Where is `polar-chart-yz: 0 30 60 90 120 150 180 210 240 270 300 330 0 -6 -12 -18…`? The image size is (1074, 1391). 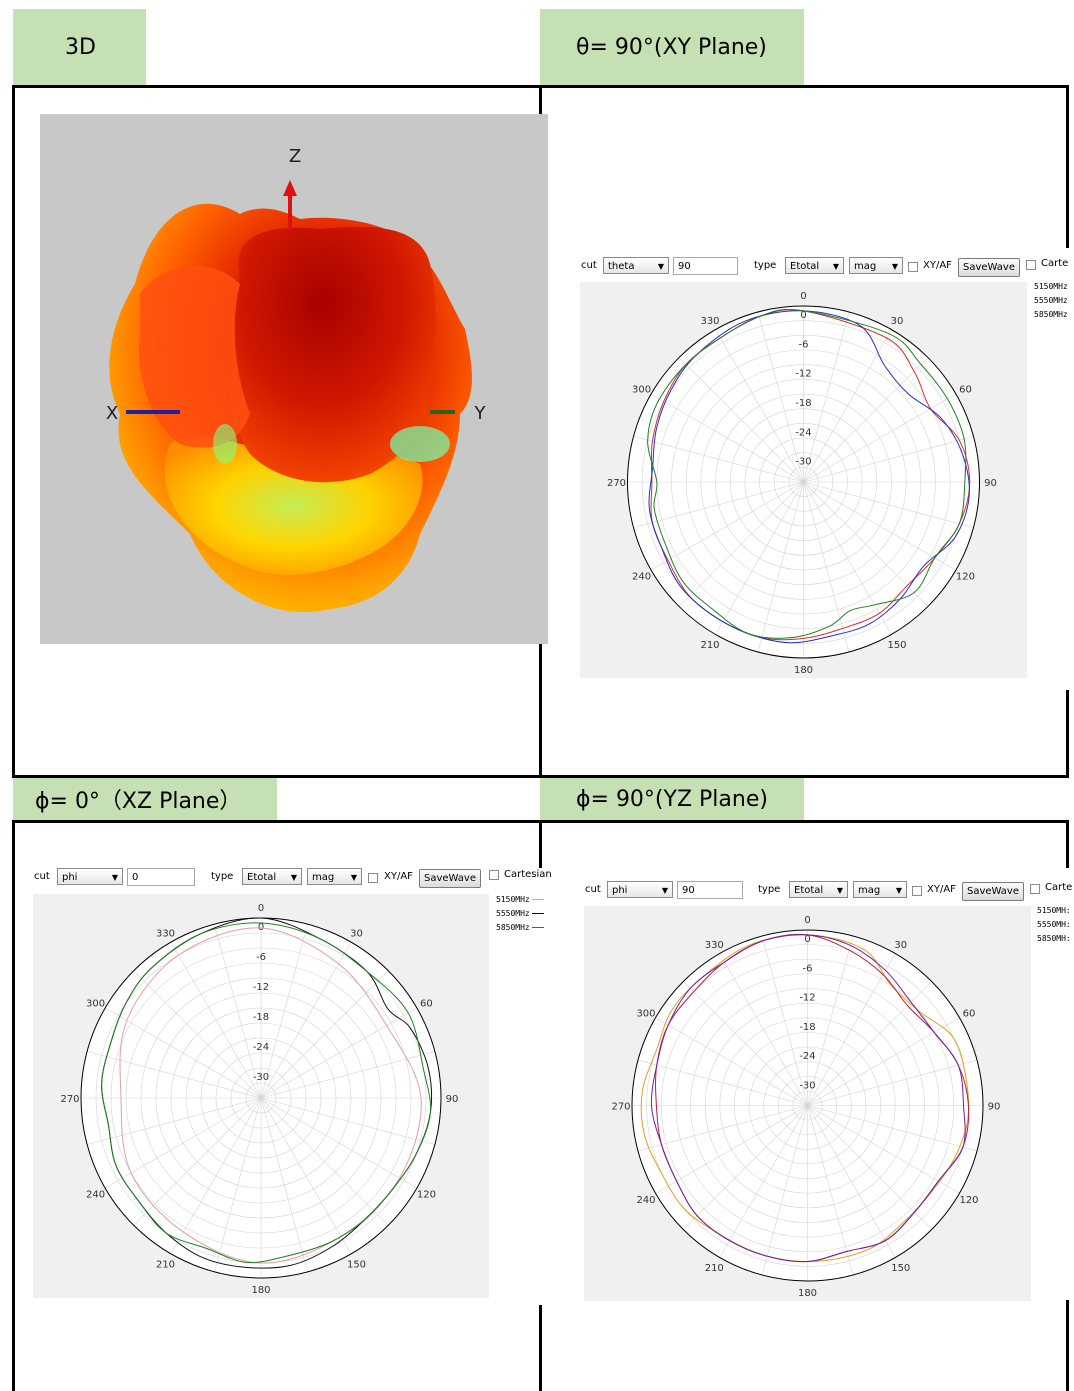
polar-chart-yz: 0 30 60 90 120 150 180 210 240 270 300 330 0 -6 -12 -18… is located at coordinates (807, 1103).